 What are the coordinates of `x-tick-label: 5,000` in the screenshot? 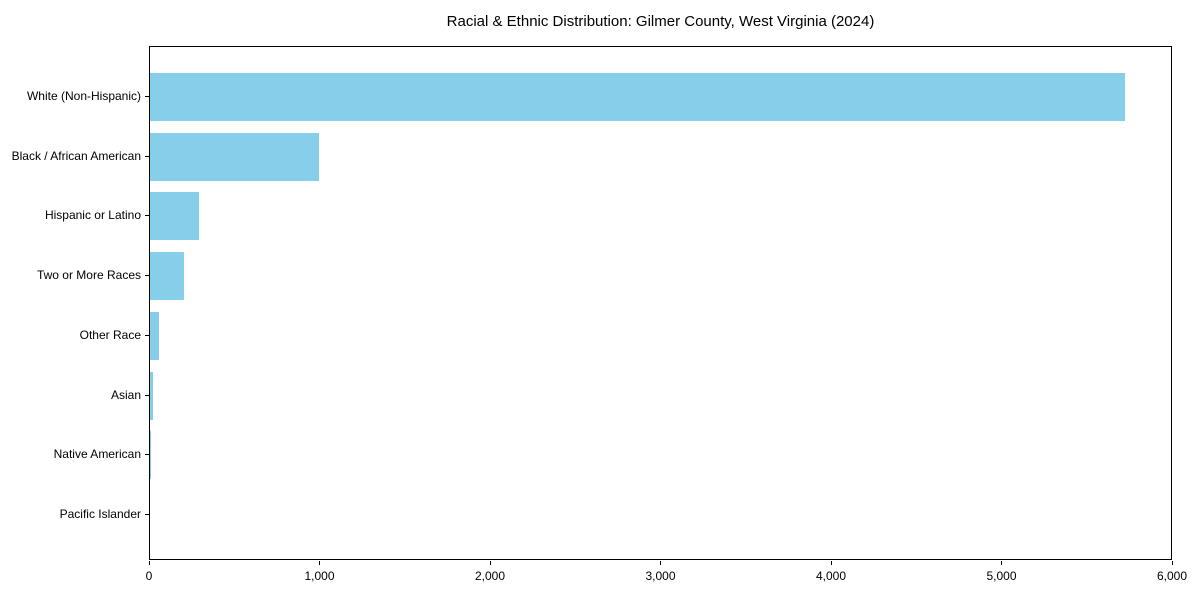 It's located at (1001, 576).